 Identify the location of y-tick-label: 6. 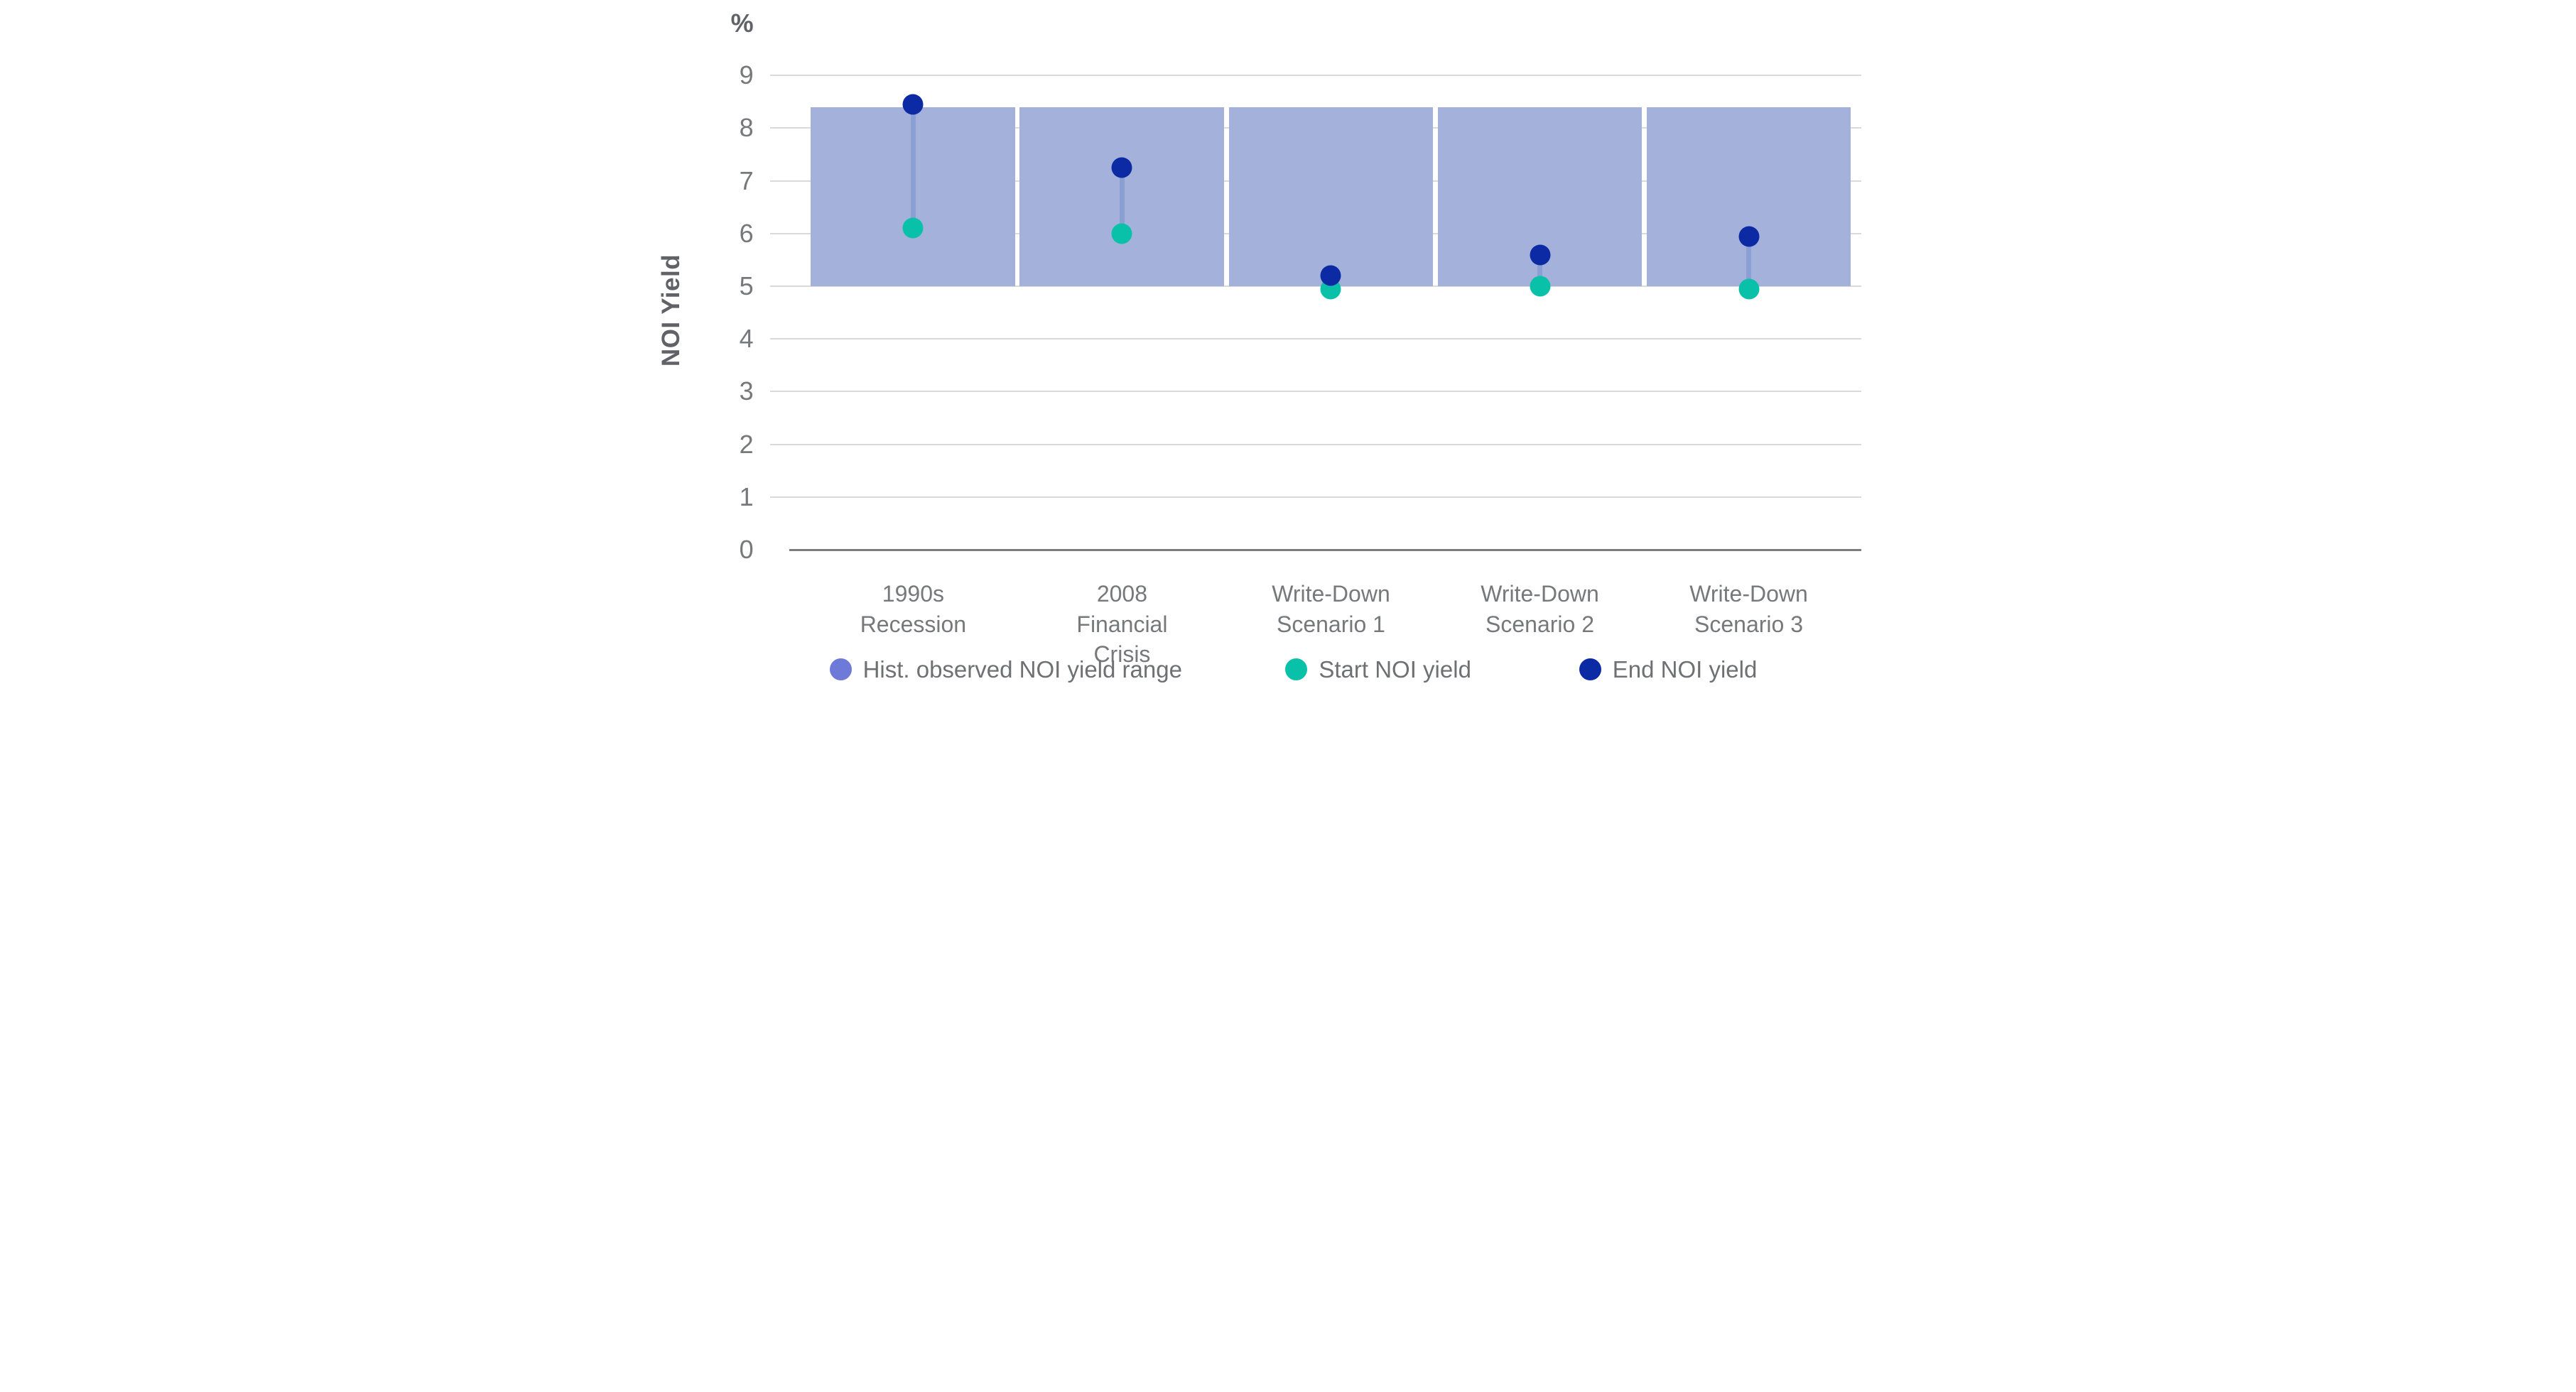
(746, 233).